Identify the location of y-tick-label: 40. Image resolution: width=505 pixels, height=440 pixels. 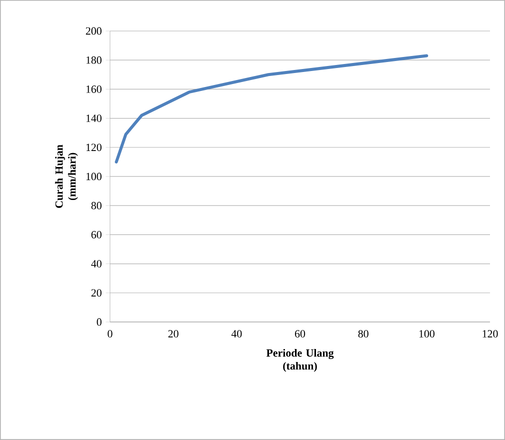
(96, 264).